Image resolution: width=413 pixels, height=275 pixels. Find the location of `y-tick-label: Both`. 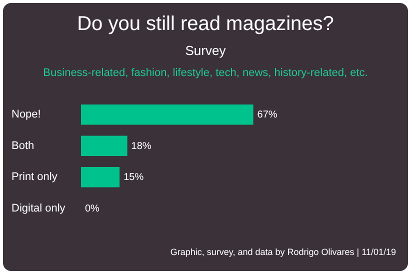

y-tick-label: Both is located at coordinates (23, 146).